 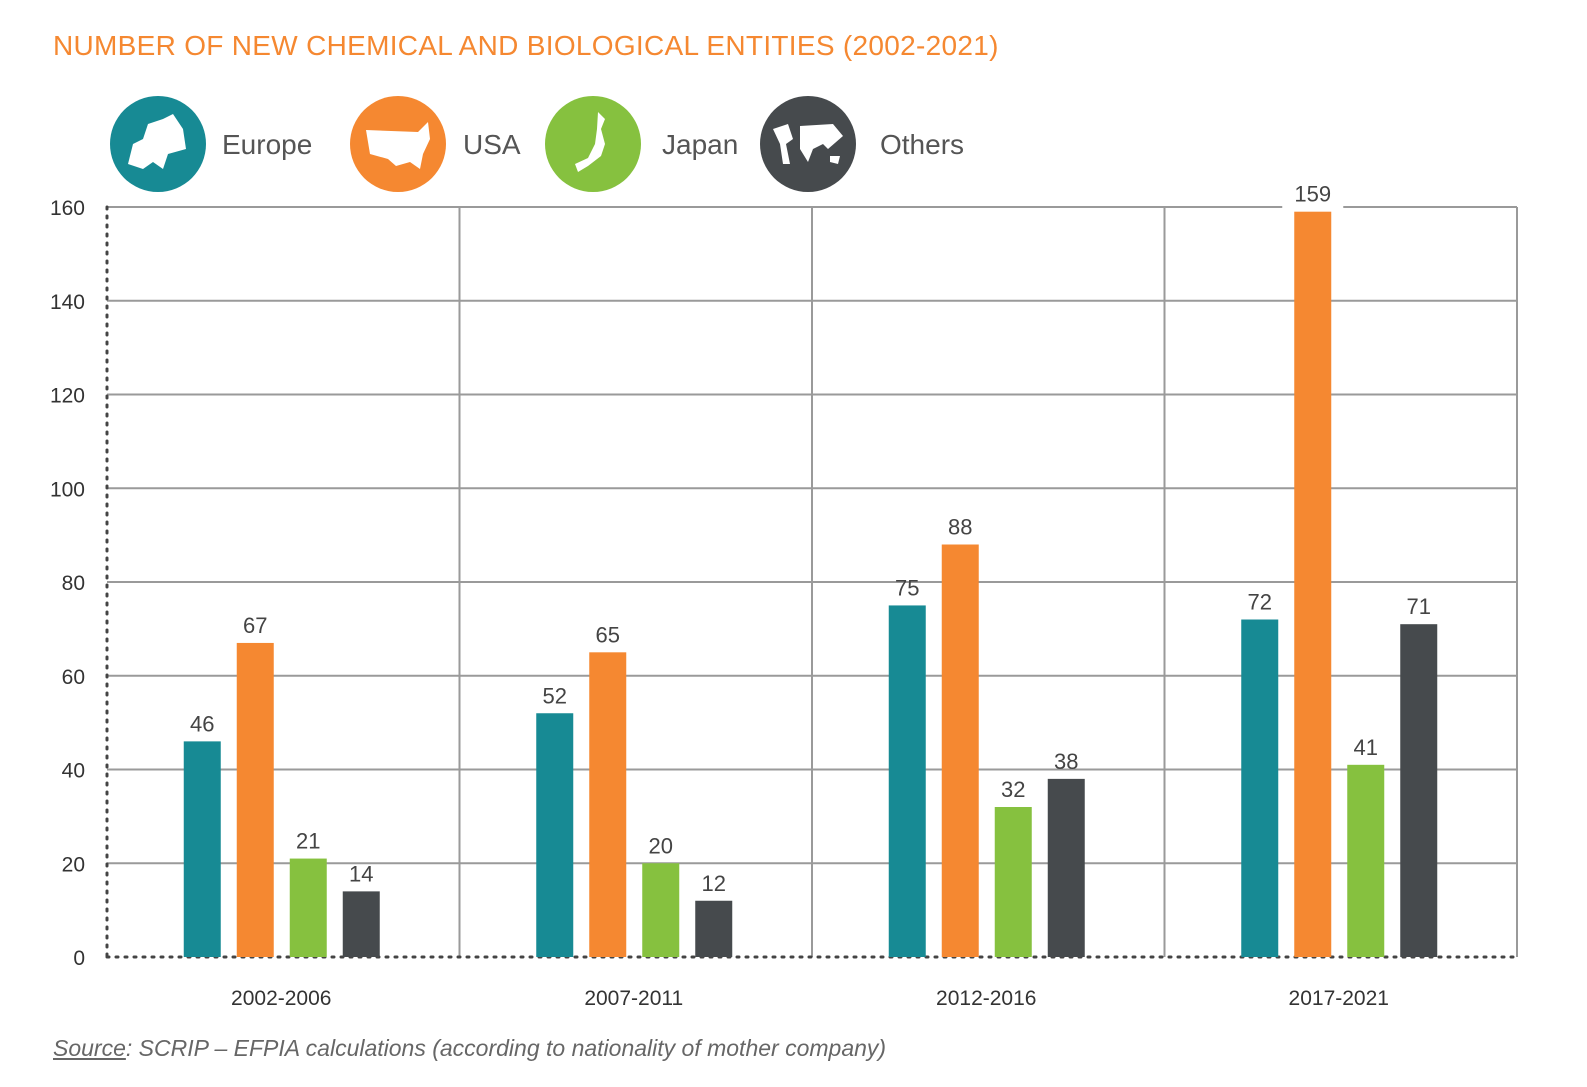 I want to click on y-tick-label: 0, so click(x=79, y=958).